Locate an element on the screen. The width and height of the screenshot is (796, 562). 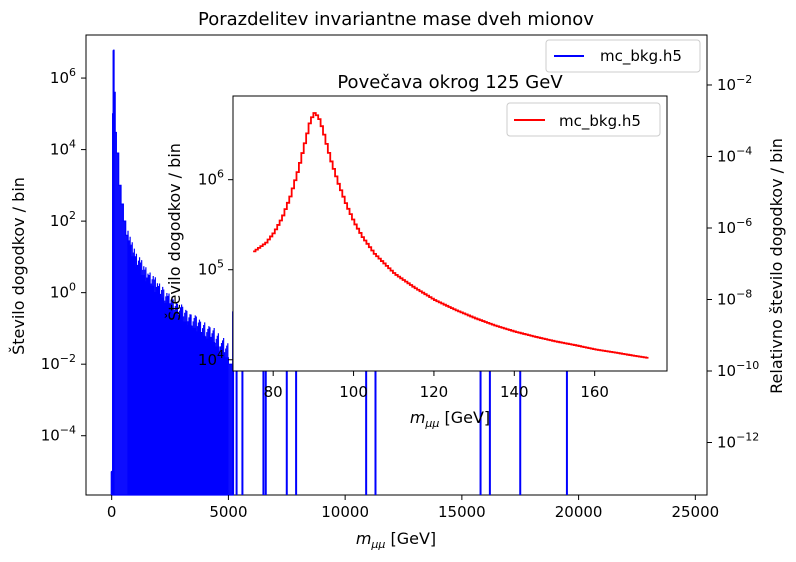
inset-legend: mc_bkg.h5 is located at coordinates (583, 119).